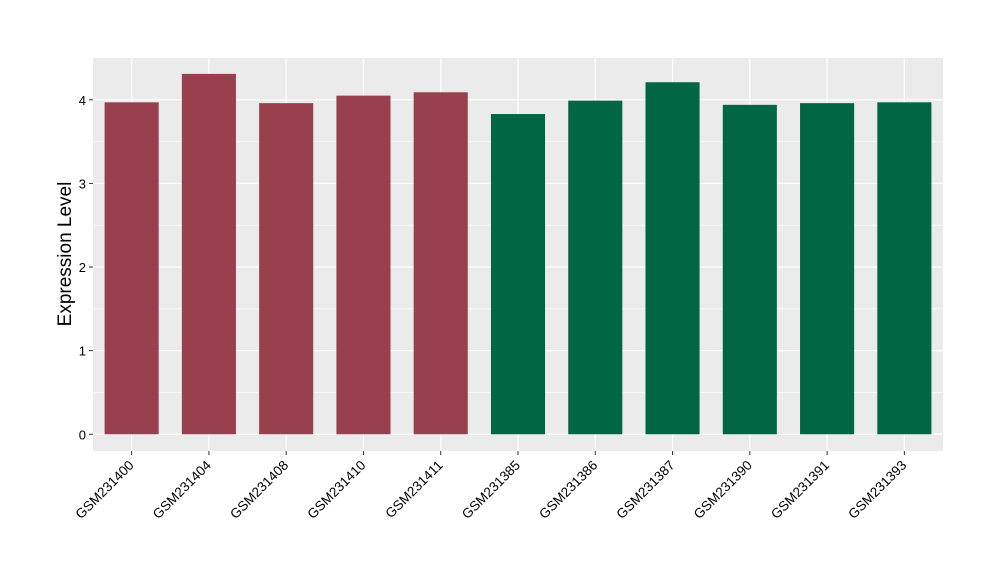 The image size is (1000, 585). I want to click on y-tick-label: 3, so click(82, 183).